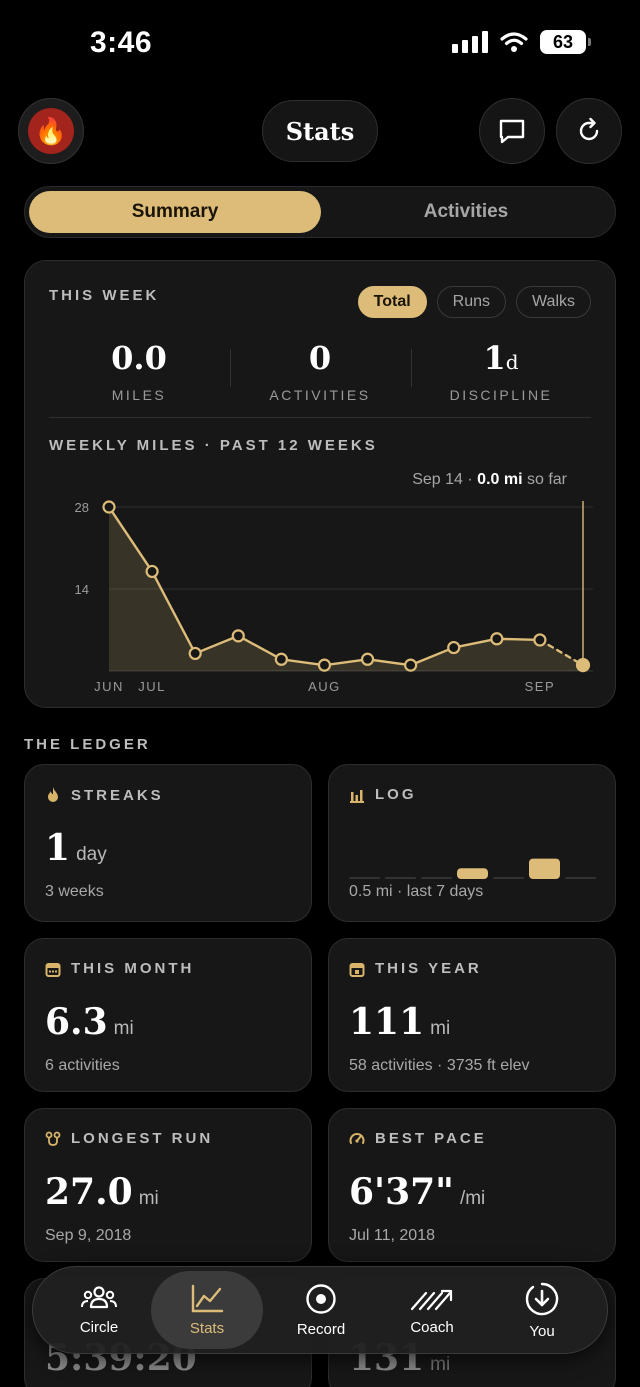 The height and width of the screenshot is (1387, 640). Describe the element at coordinates (142, 1138) in the screenshot. I see `longest-label: LONGEST RUN` at that location.